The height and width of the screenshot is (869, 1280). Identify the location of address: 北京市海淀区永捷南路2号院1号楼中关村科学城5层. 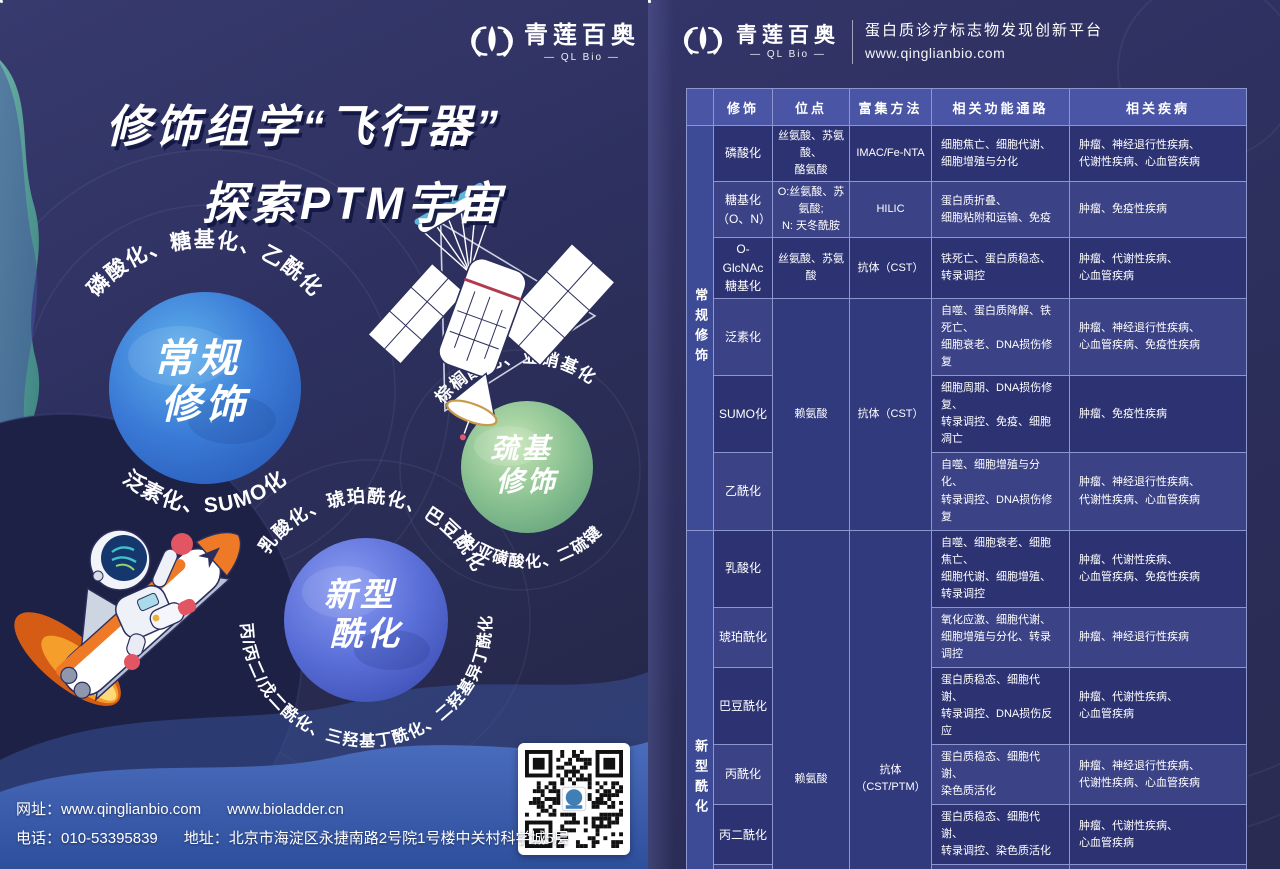
(398, 839).